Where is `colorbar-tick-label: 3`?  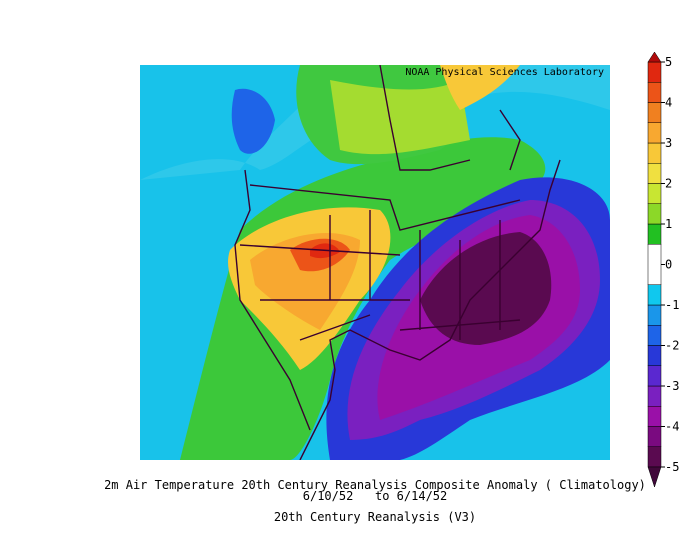
colorbar-tick-label: 3 is located at coordinates (668, 143).